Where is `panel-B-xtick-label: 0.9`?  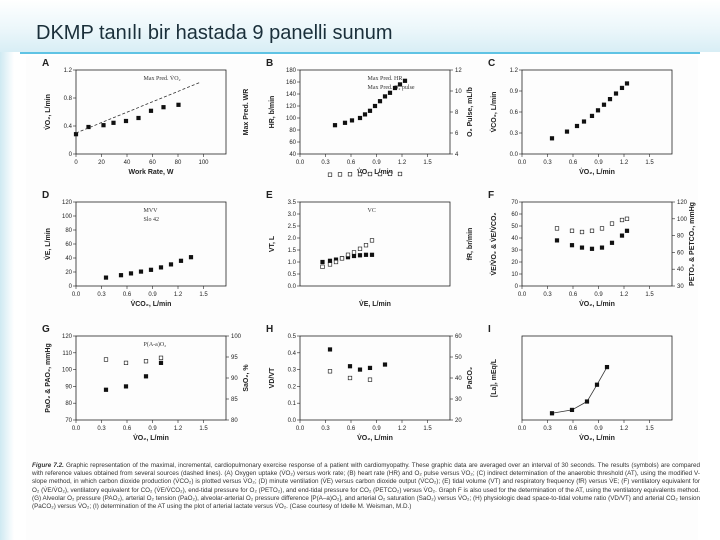
panel-B-xtick-label: 0.9 is located at coordinates (376, 163).